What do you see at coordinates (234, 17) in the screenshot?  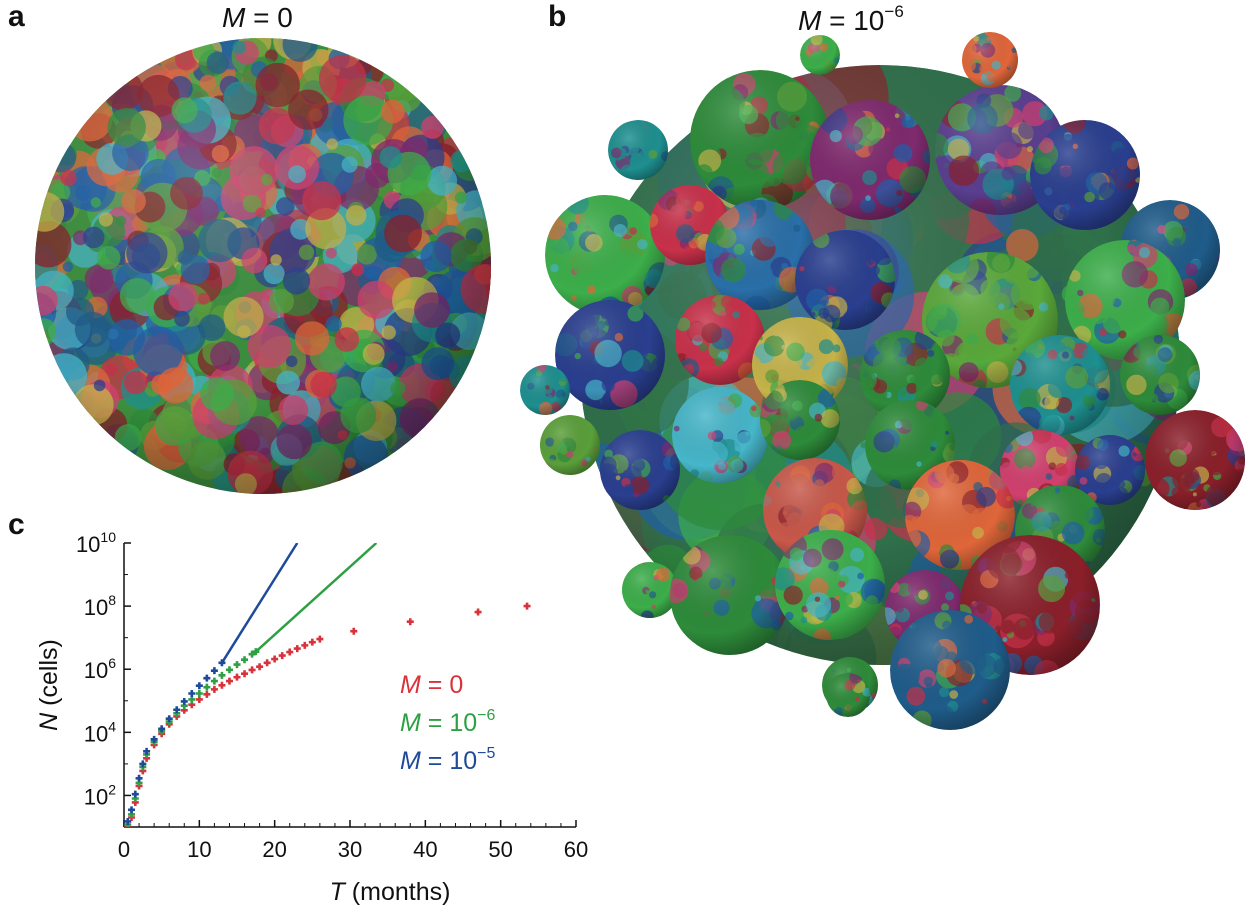 I see `panel-a-title-var: M` at bounding box center [234, 17].